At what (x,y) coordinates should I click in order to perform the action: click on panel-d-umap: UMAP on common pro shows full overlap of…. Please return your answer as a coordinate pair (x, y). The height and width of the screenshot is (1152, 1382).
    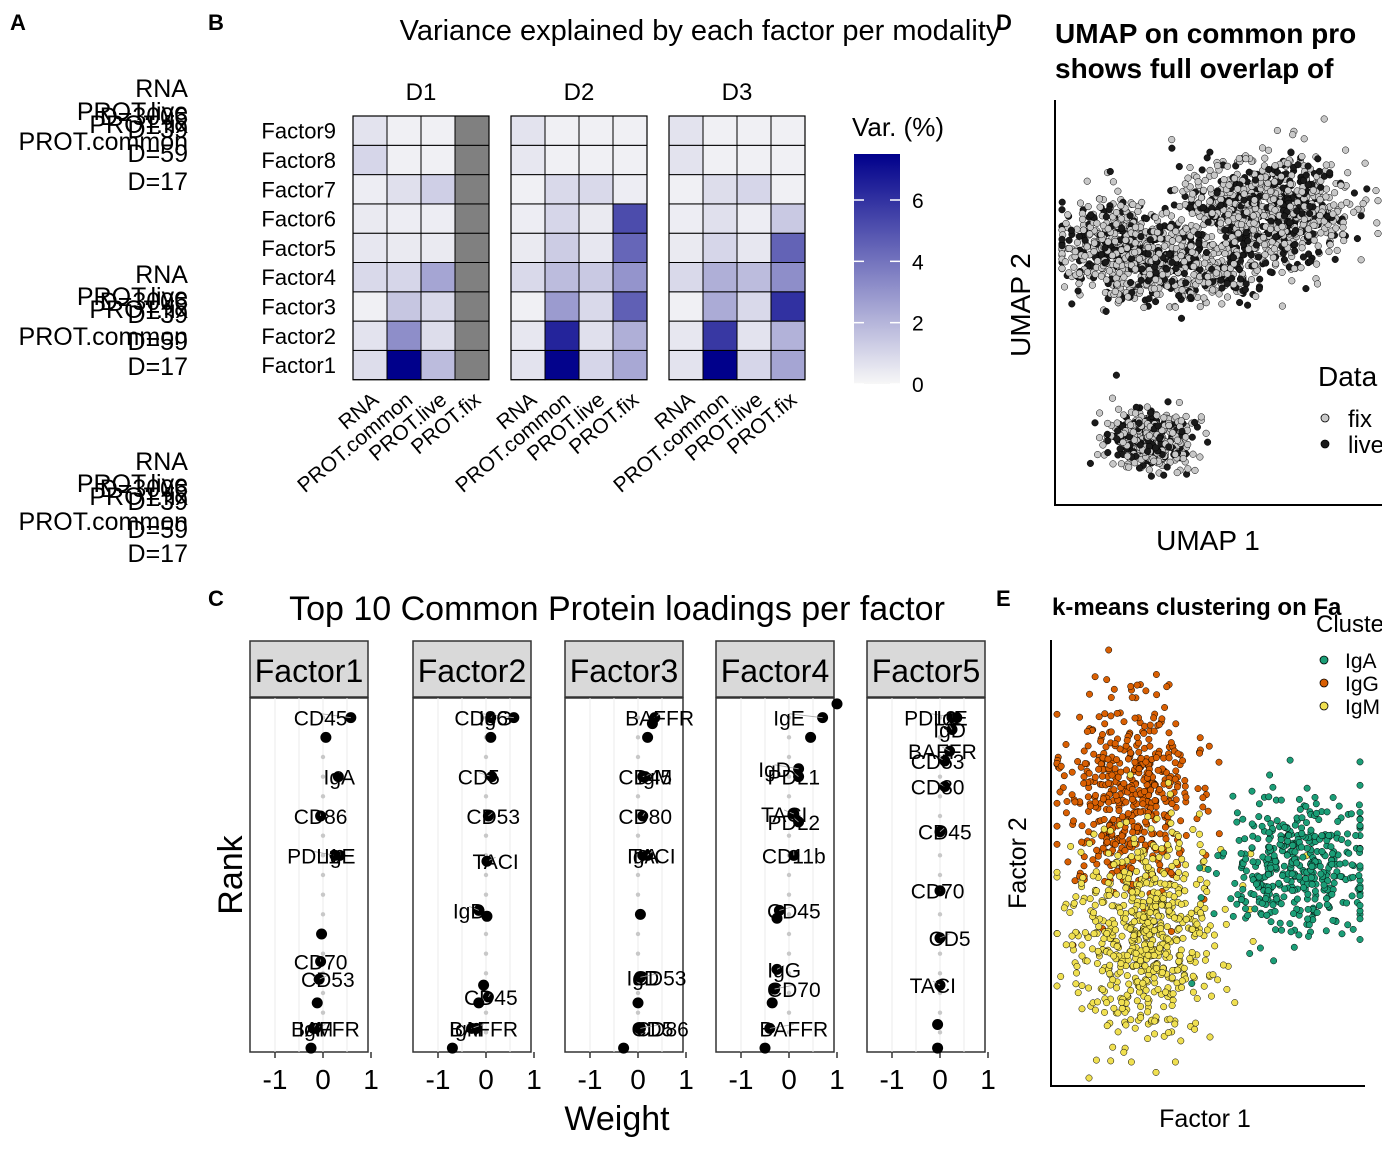
    Looking at the image, I should click on (1193, 287).